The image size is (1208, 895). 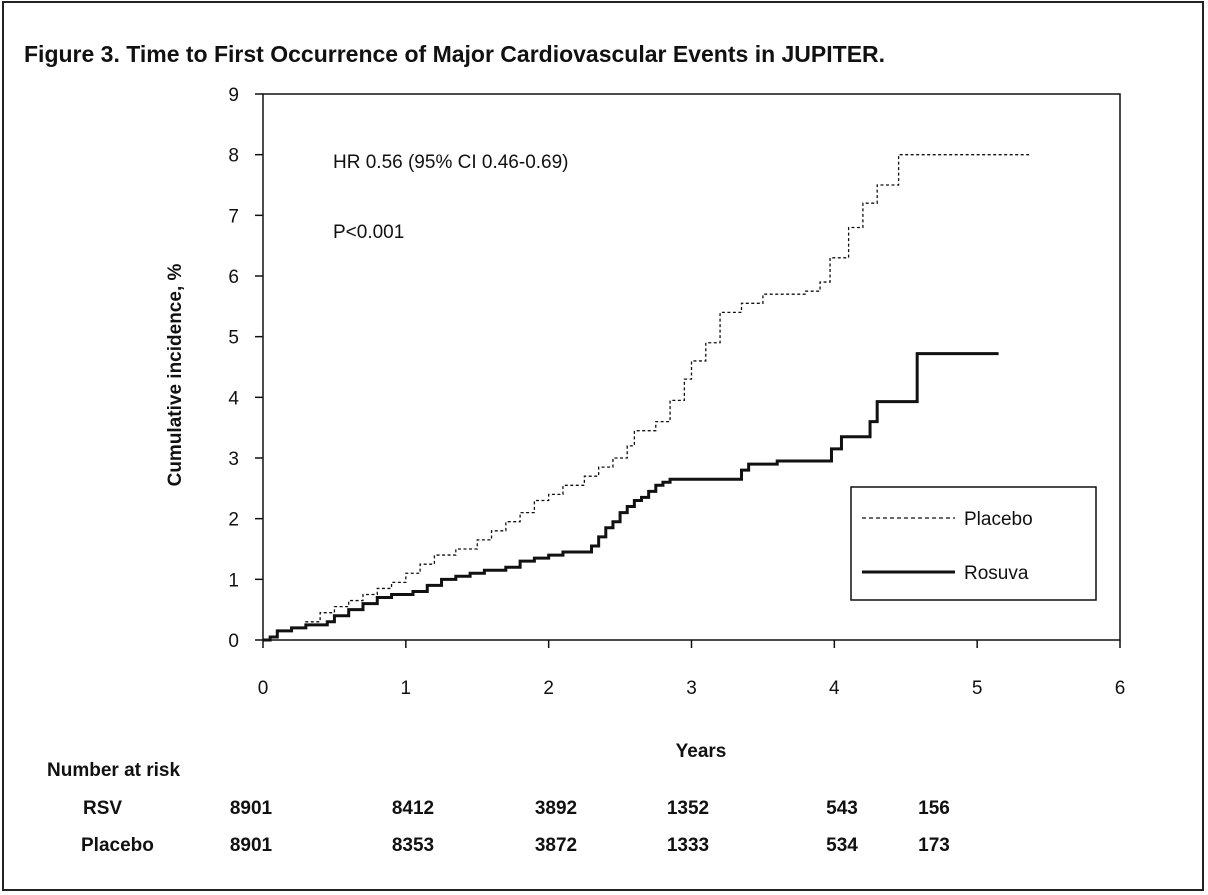 I want to click on legend: Placebo Rosuva, so click(x=973, y=543).